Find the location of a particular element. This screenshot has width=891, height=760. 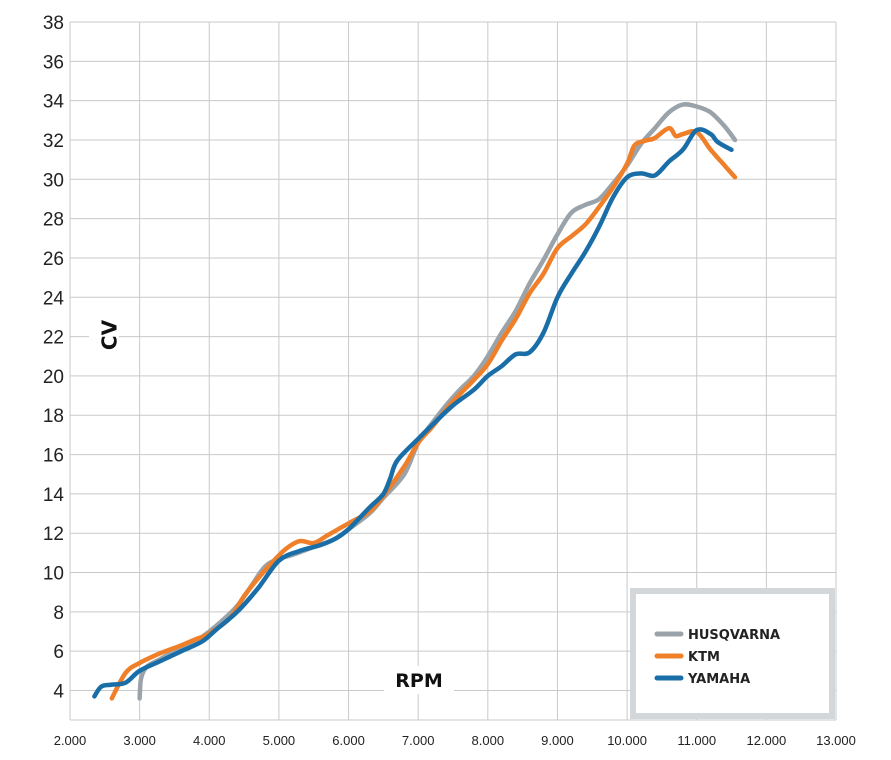

legend-label-ktm: KTM is located at coordinates (704, 657).